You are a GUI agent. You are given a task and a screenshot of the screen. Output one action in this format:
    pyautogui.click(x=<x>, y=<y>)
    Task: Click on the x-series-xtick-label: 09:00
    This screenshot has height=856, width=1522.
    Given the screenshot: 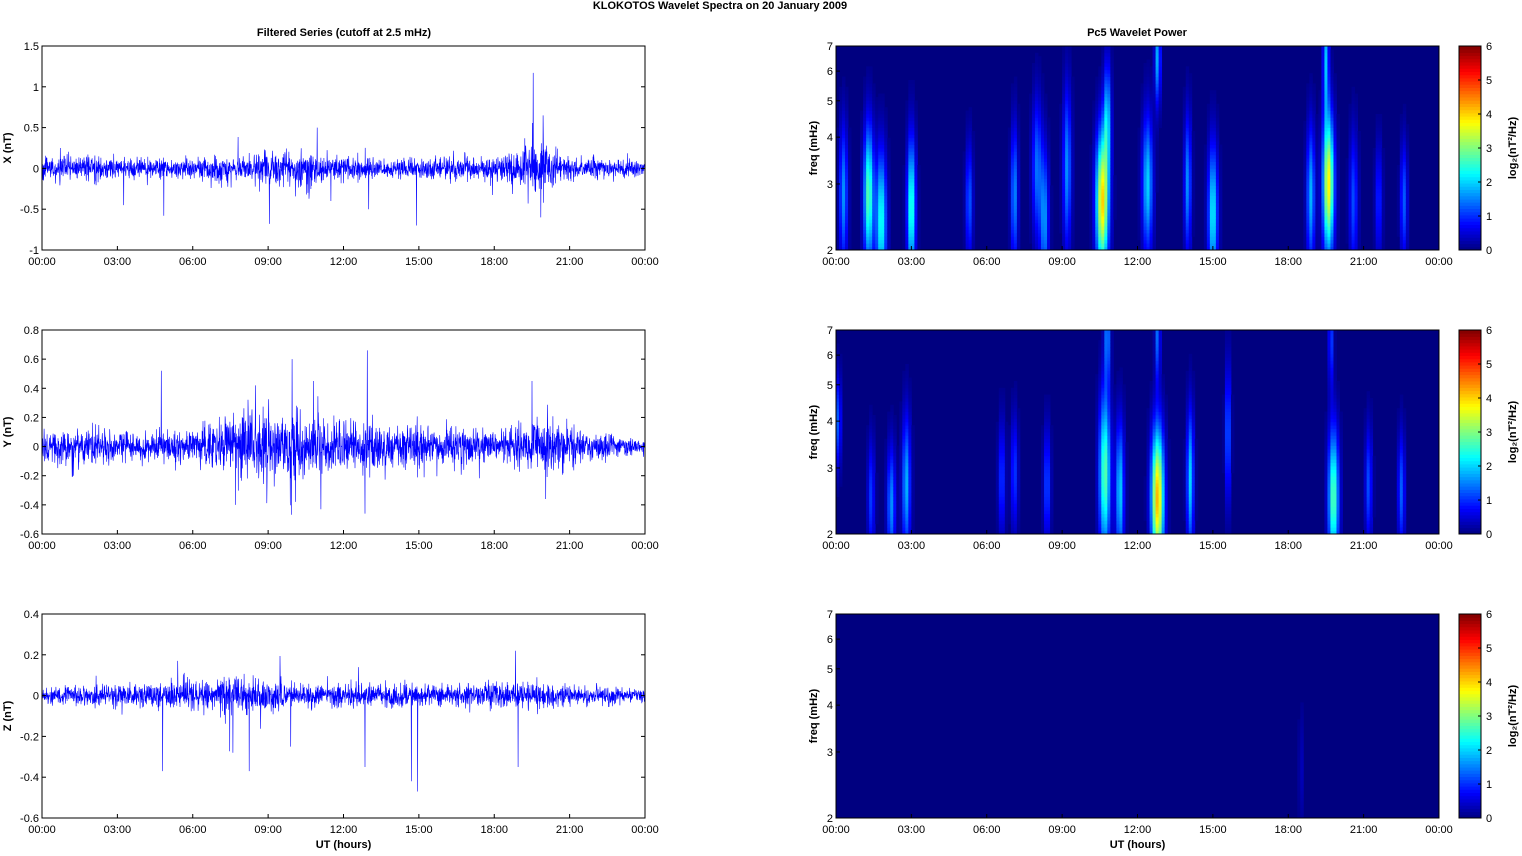 What is the action you would take?
    pyautogui.click(x=268, y=262)
    